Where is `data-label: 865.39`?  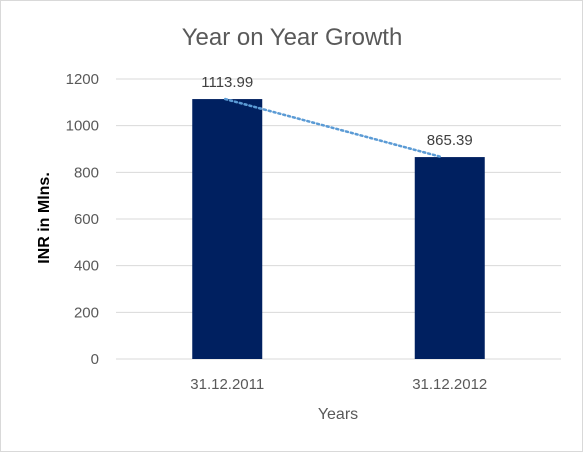
data-label: 865.39 is located at coordinates (450, 140).